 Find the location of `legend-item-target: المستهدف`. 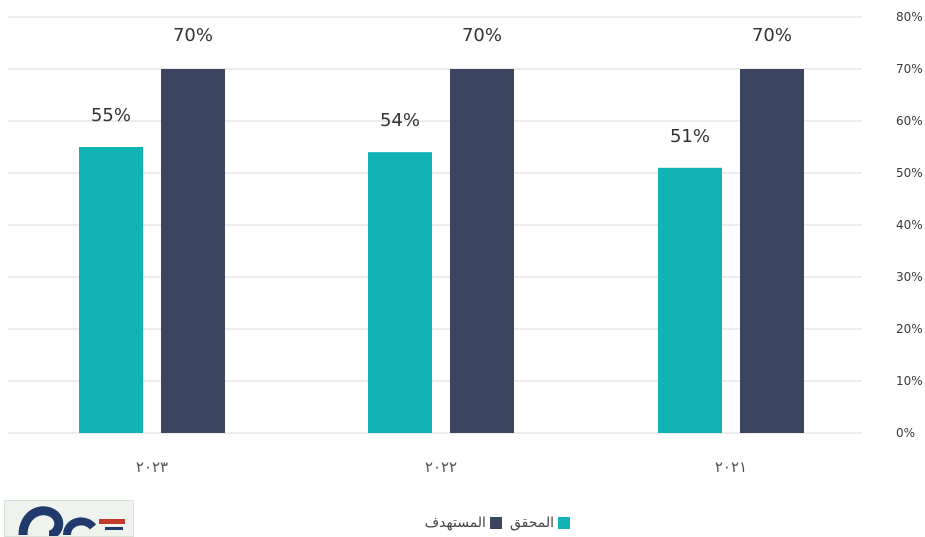

legend-item-target: المستهدف is located at coordinates (463, 523).